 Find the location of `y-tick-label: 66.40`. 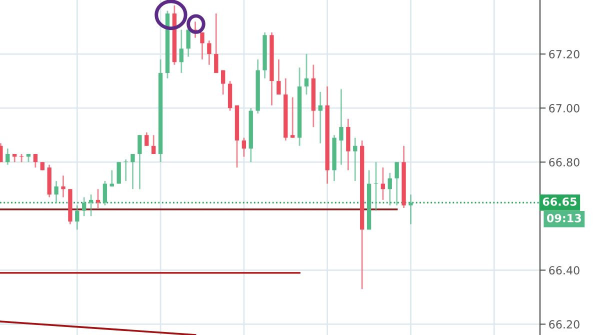

y-tick-label: 66.40 is located at coordinates (564, 270).